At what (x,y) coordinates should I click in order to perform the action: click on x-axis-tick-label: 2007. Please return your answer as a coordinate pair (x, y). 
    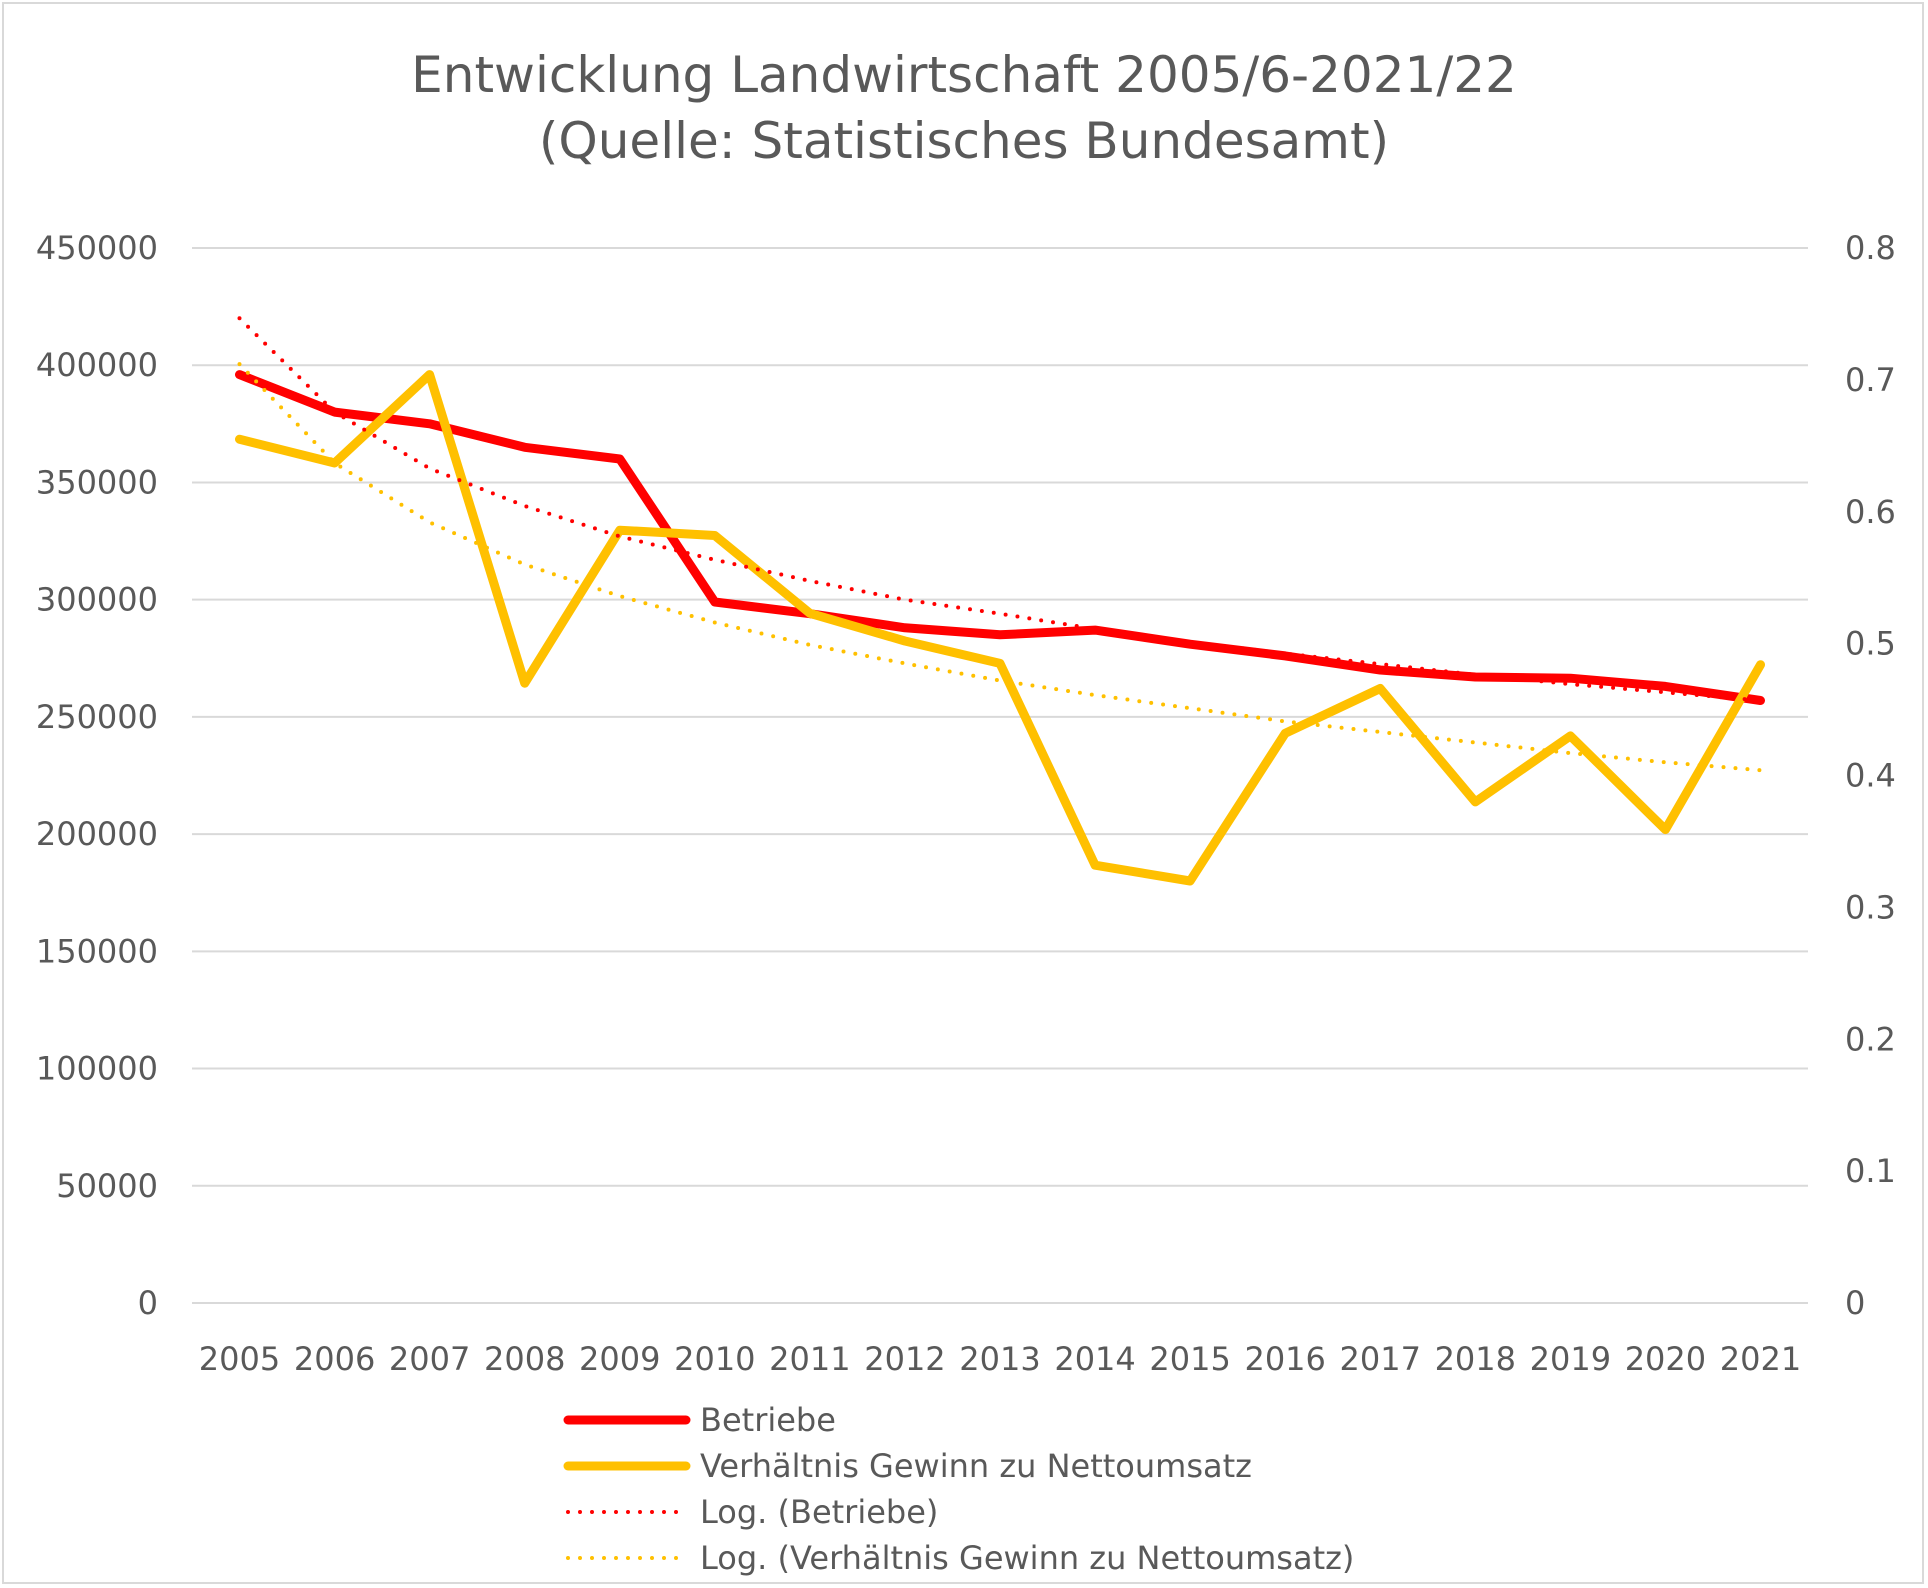
    Looking at the image, I should click on (429, 1359).